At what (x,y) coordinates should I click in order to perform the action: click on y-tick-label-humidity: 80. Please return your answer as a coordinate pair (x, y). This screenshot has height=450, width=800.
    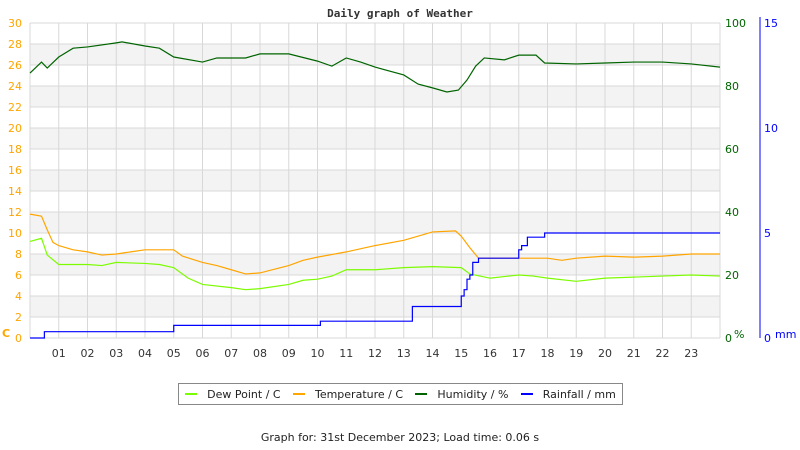
    Looking at the image, I should click on (732, 86).